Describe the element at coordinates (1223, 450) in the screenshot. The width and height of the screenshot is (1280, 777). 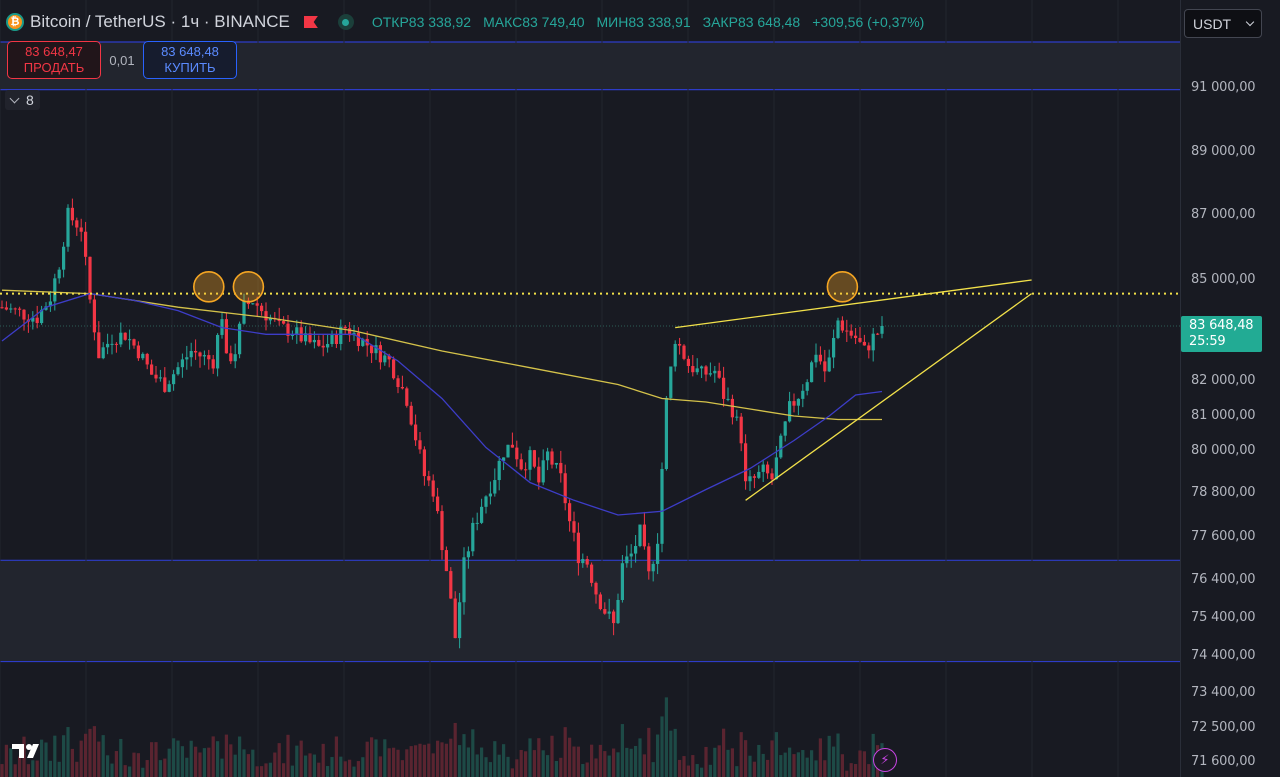
I see `price-tick-label: 80 000,00` at that location.